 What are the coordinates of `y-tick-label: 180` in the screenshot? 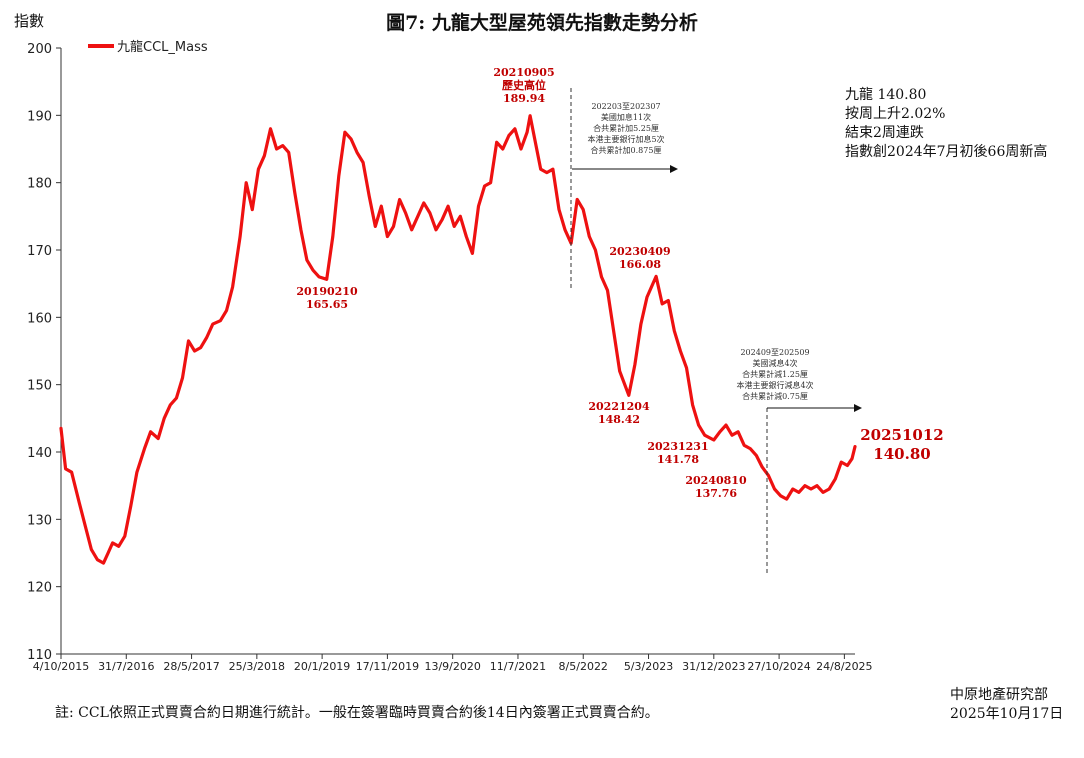 It's located at (39, 184).